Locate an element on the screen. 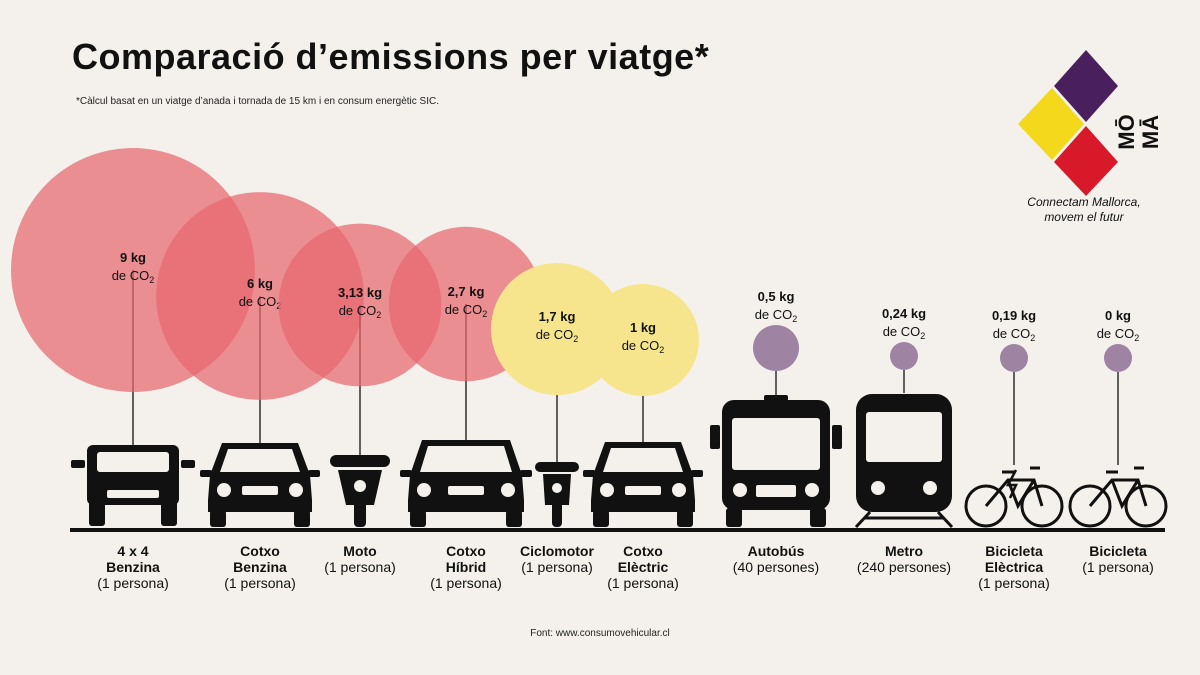 This screenshot has height=675, width=1200. value-label: 1,7 kg is located at coordinates (557, 316).